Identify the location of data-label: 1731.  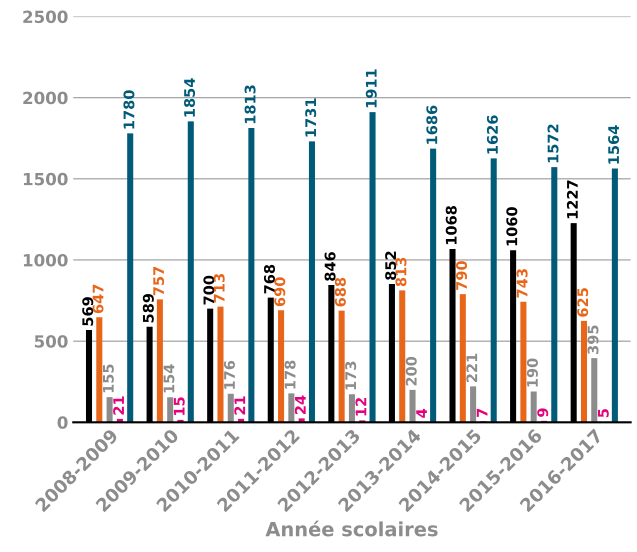
(310, 117).